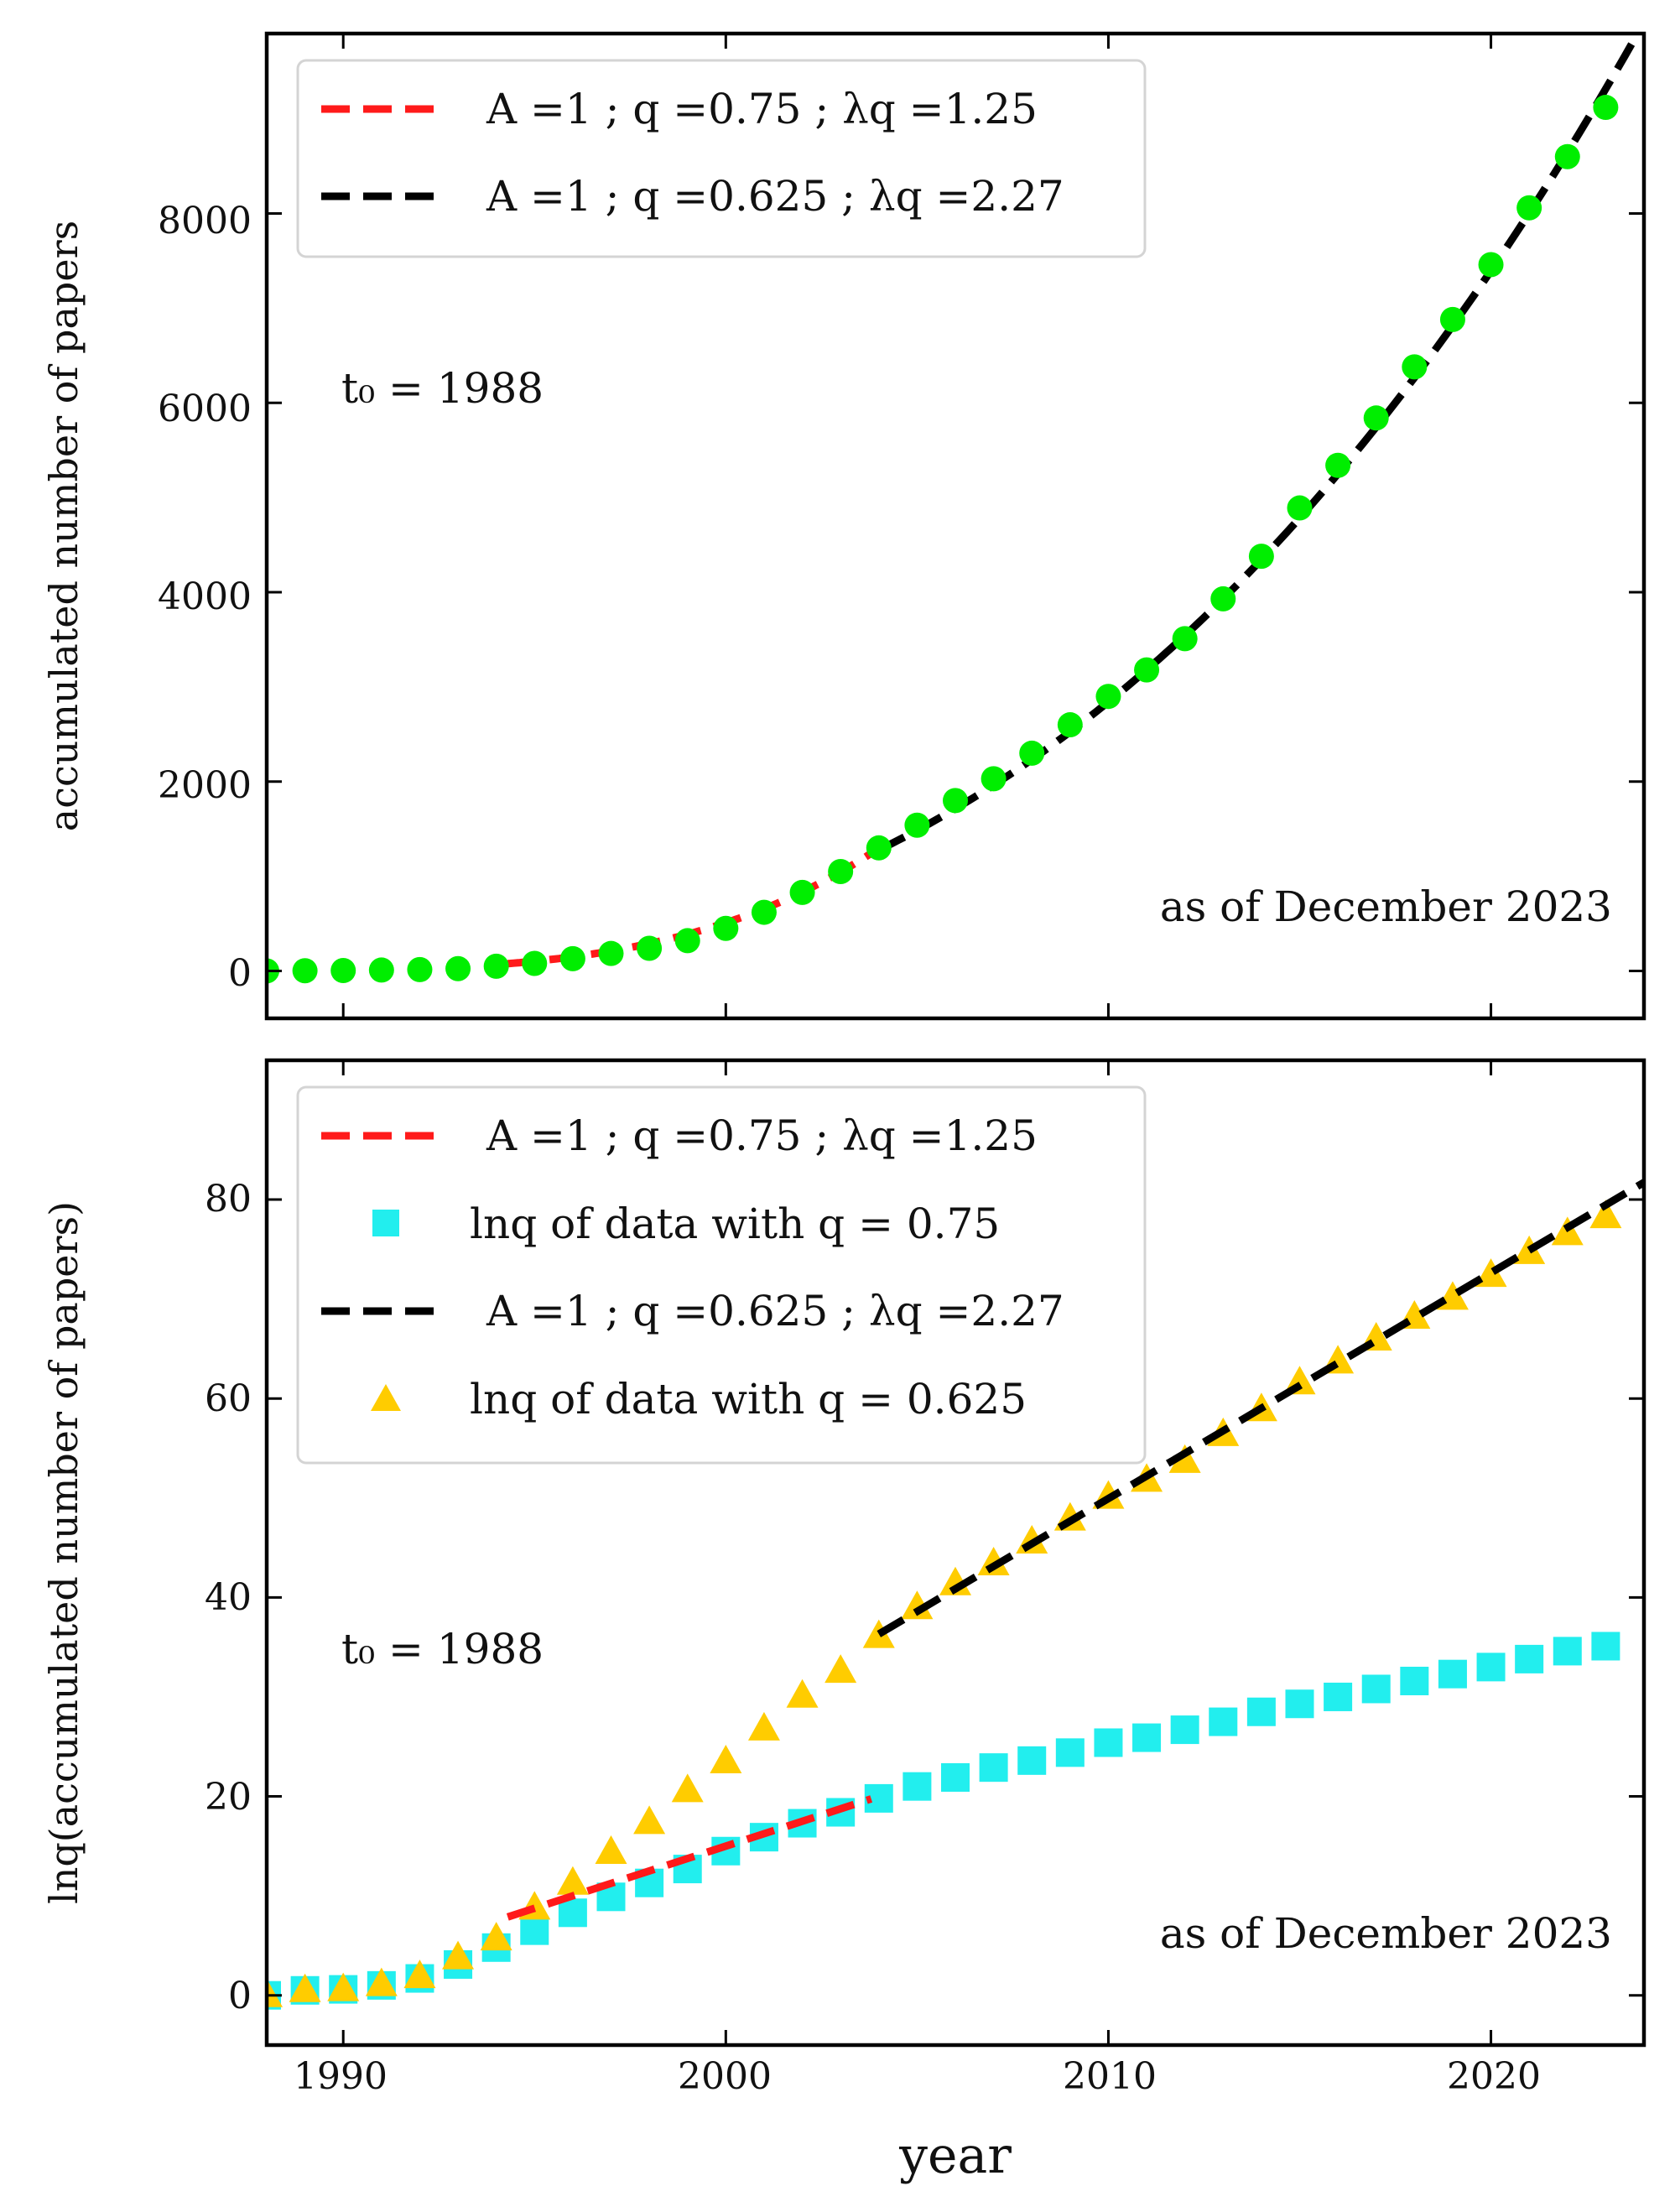 The width and height of the screenshot is (1675, 2212). What do you see at coordinates (762, 1135) in the screenshot?
I see `bottom-legend-label-red-fit: A =1 ; q =0.75 ; λq =1.25` at bounding box center [762, 1135].